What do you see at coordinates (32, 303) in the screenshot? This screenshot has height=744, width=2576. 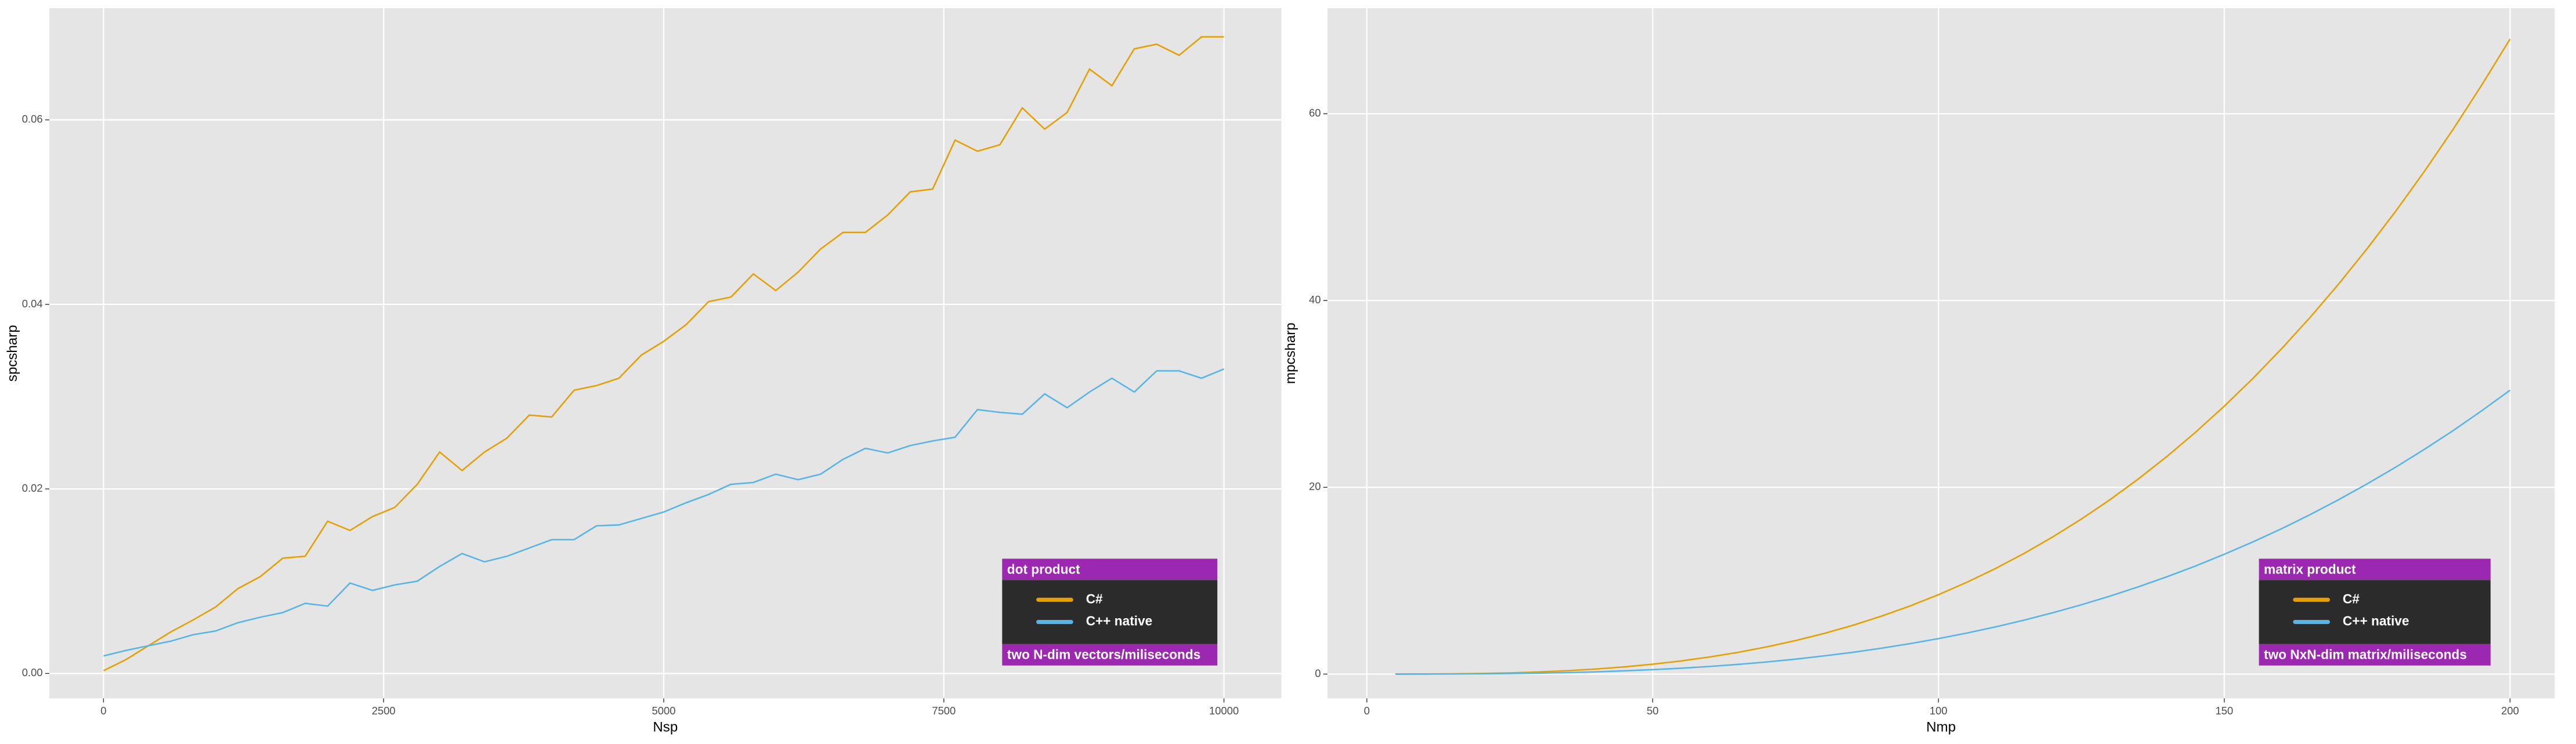 I see `y-tick-label: 0.04` at bounding box center [32, 303].